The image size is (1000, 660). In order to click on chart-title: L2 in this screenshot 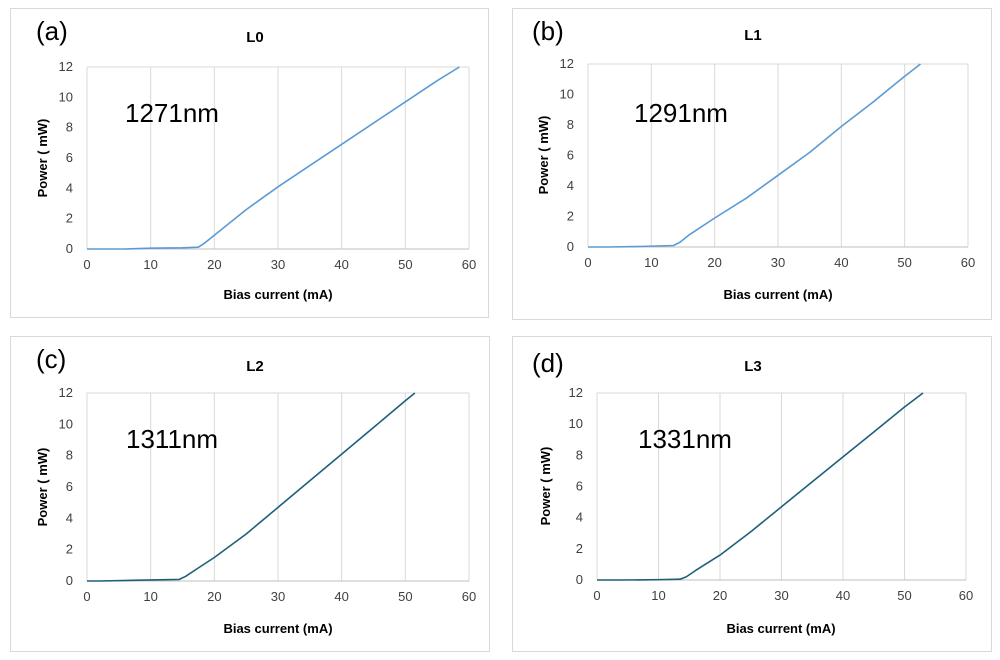, I will do `click(255, 366)`.